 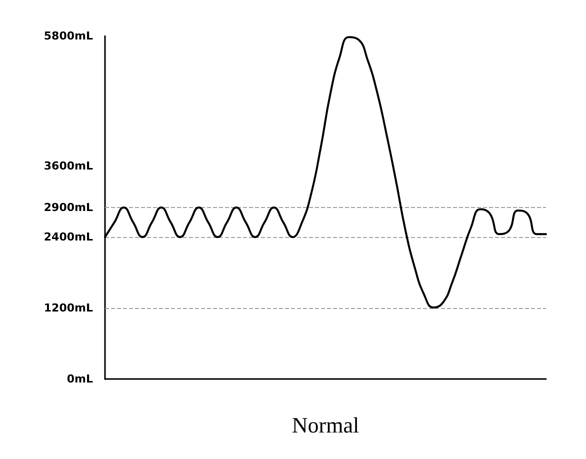 I want to click on y-tick-label: 2400mL, so click(x=68, y=237).